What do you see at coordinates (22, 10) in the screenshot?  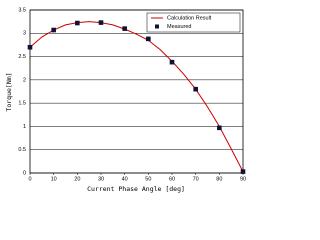 I see `y-tick-label: 3.5` at bounding box center [22, 10].